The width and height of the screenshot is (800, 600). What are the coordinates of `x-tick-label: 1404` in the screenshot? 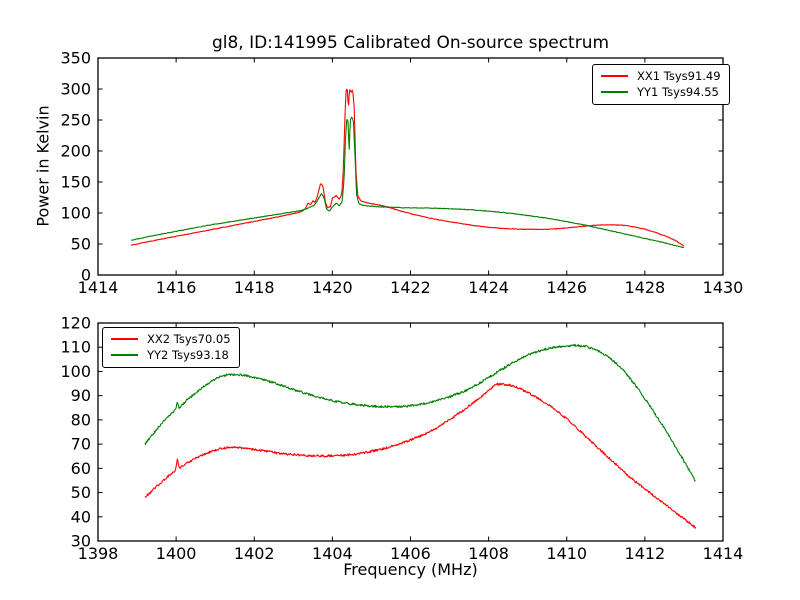 It's located at (332, 553).